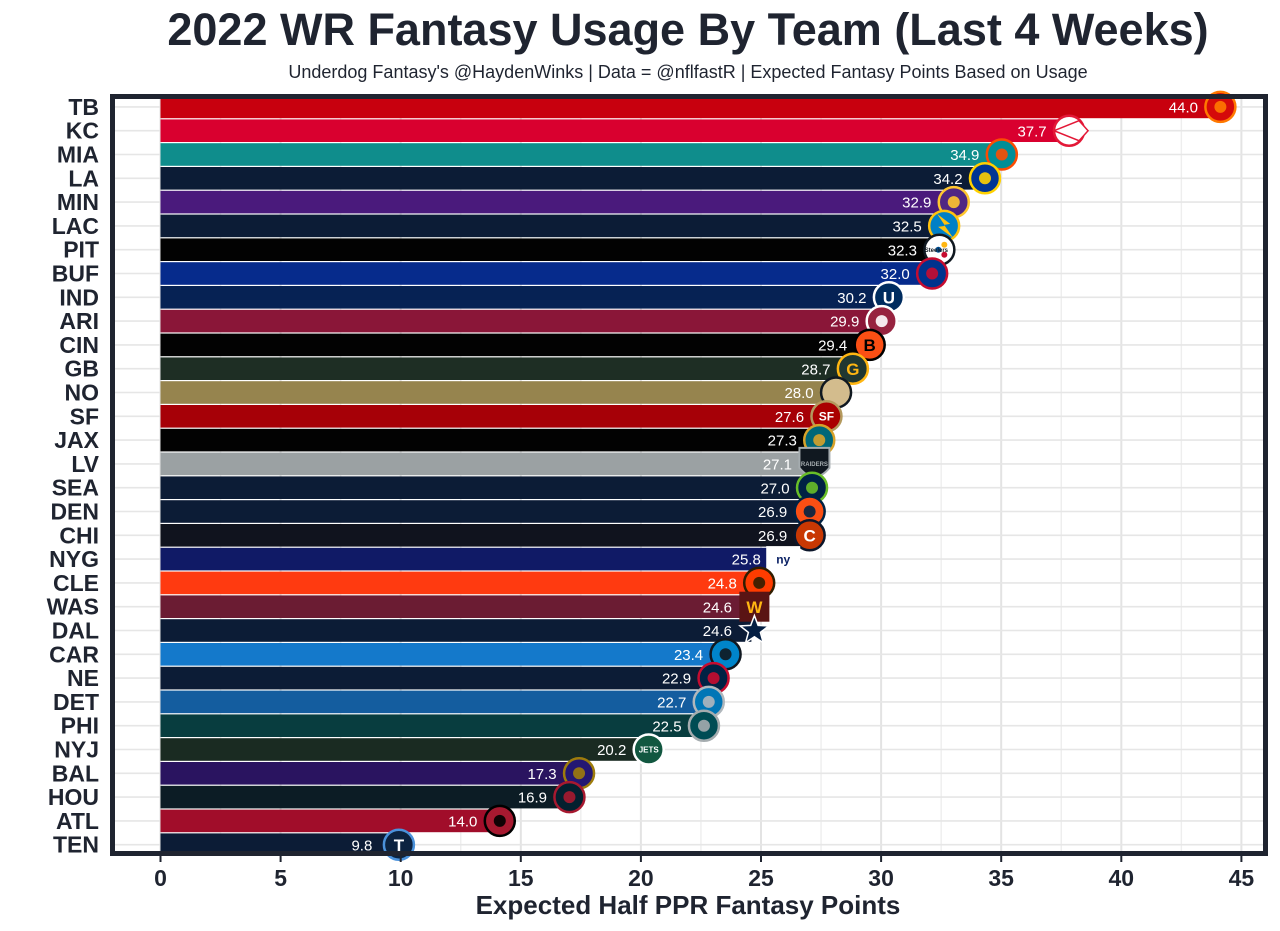 The image size is (1280, 931). What do you see at coordinates (361, 845) in the screenshot?
I see `value-label-ten: 9.8` at bounding box center [361, 845].